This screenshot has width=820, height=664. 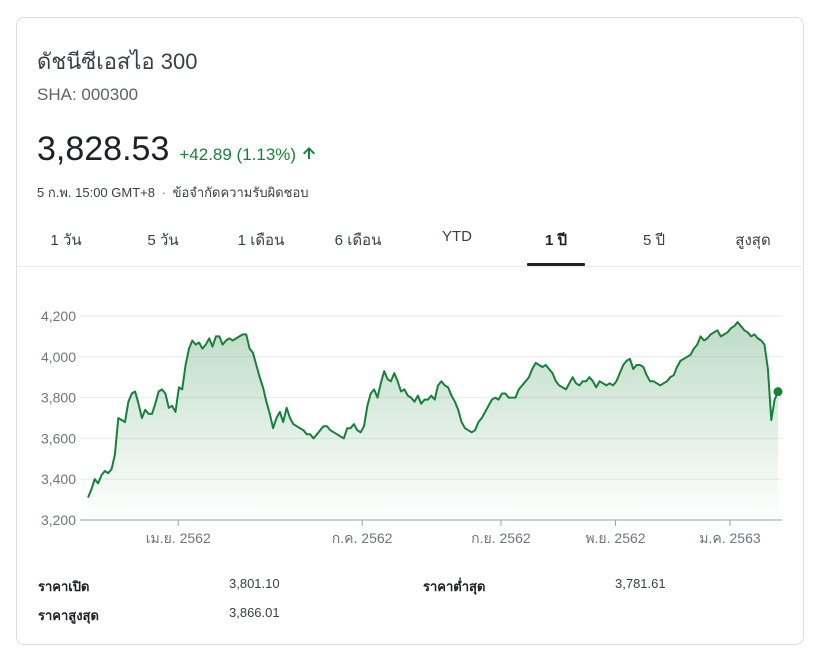 What do you see at coordinates (362, 538) in the screenshot?
I see `x-tick-label: ก.ค. 2562` at bounding box center [362, 538].